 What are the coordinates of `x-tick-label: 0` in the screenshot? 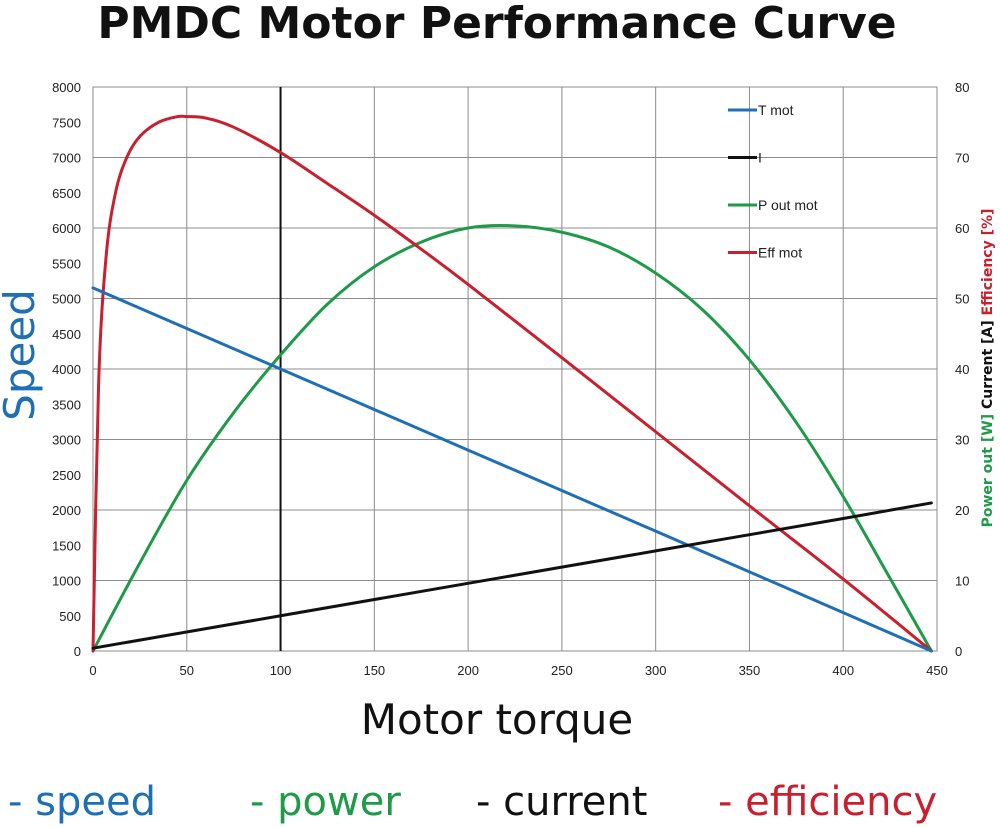 It's located at (92, 670).